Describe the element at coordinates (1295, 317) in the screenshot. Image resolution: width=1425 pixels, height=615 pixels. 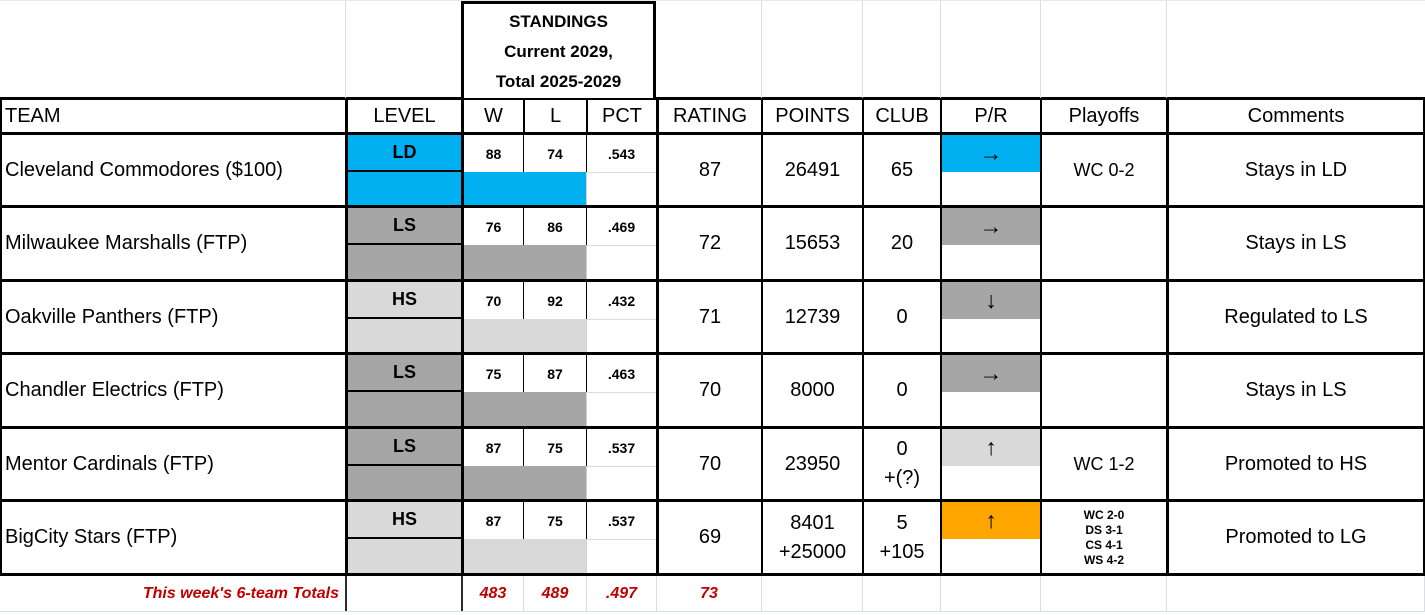
I see `cell-comments-3: Regulated to LS` at that location.